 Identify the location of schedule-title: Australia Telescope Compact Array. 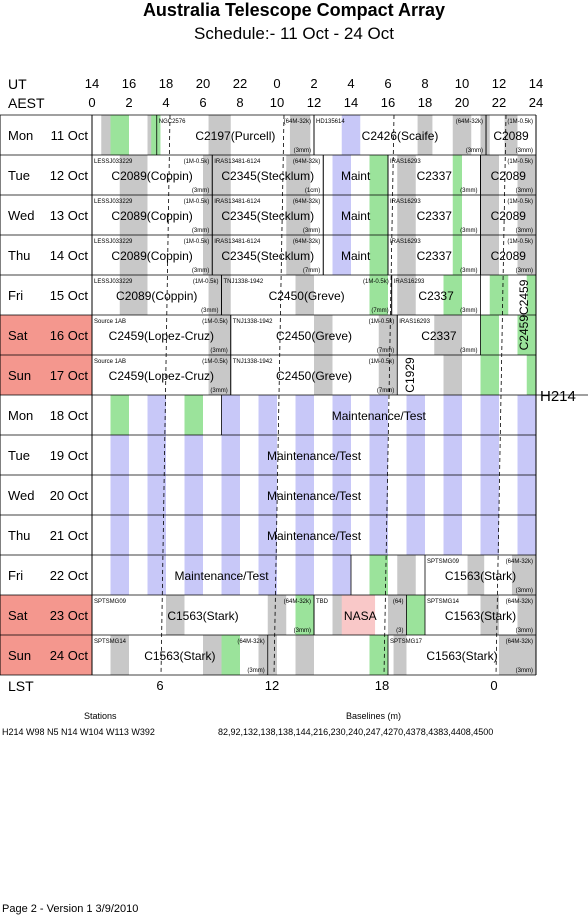
(294, 10).